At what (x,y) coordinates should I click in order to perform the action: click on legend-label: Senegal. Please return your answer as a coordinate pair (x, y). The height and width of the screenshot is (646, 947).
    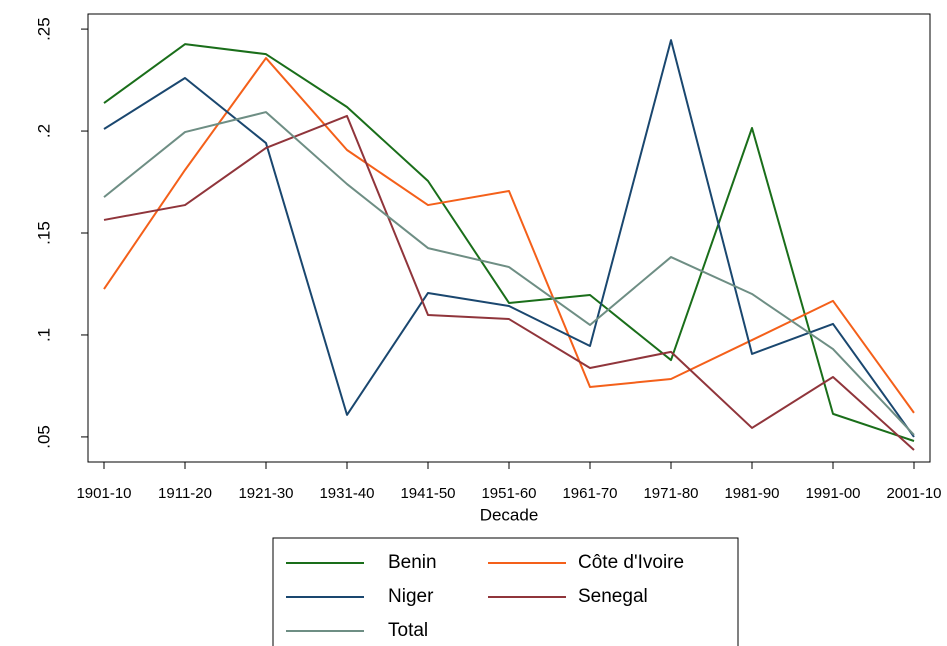
    Looking at the image, I should click on (613, 596).